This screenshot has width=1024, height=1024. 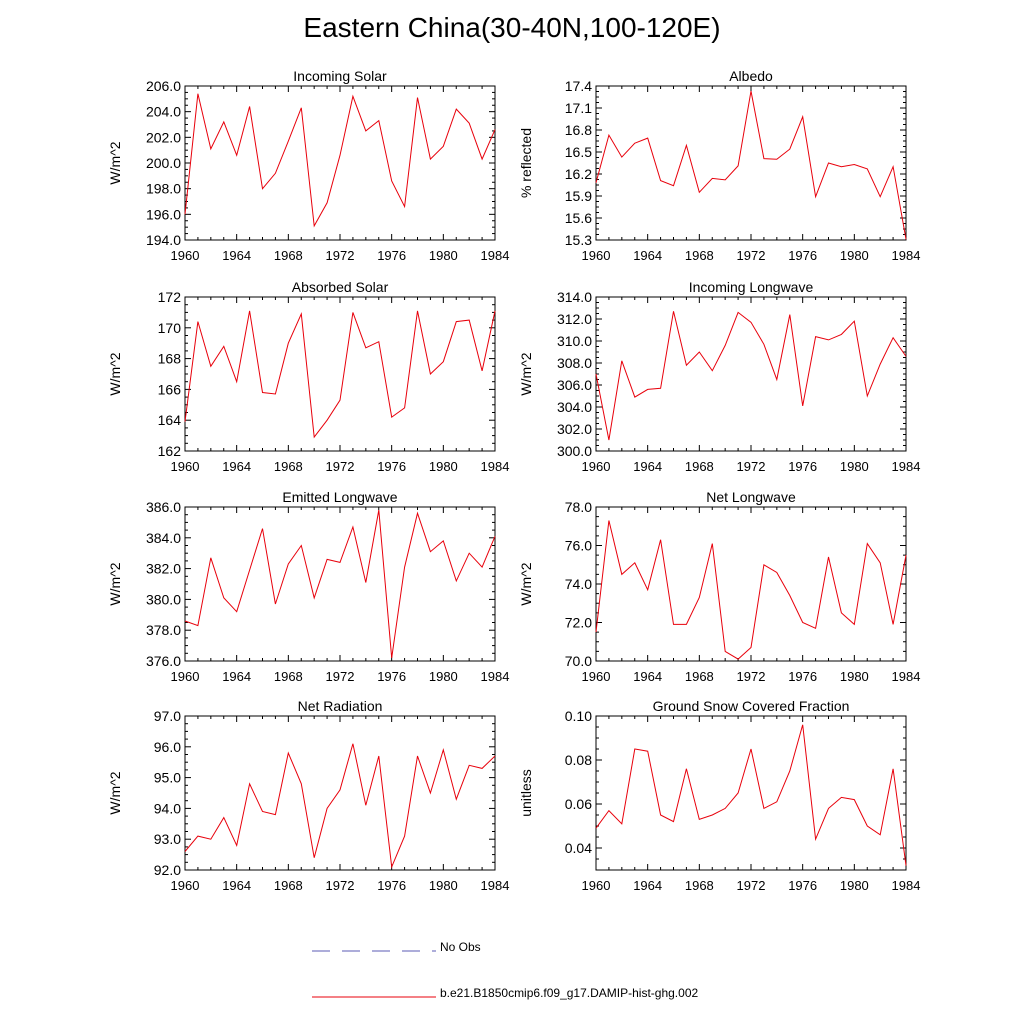 I want to click on legend-no-obs-label: No Obs, so click(x=460, y=947).